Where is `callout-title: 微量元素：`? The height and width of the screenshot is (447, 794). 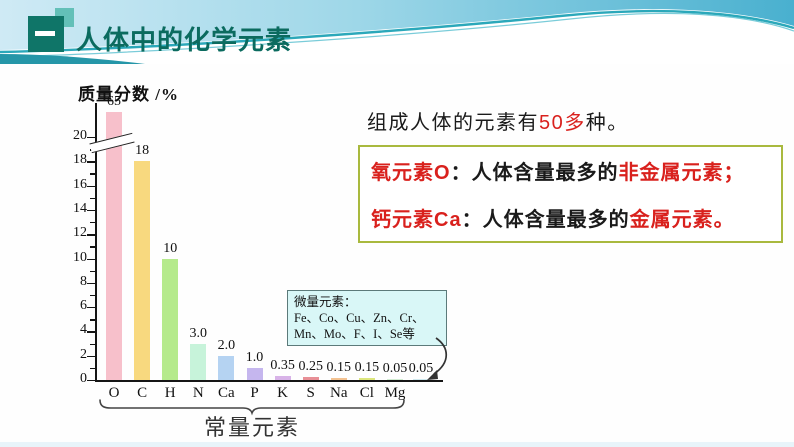 callout-title: 微量元素： is located at coordinates (325, 302).